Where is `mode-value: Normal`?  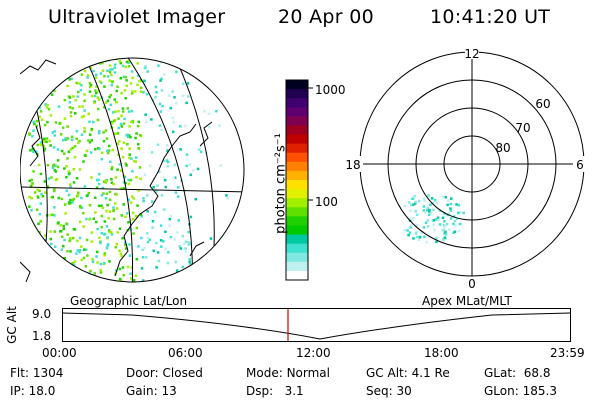 mode-value: Normal is located at coordinates (308, 373).